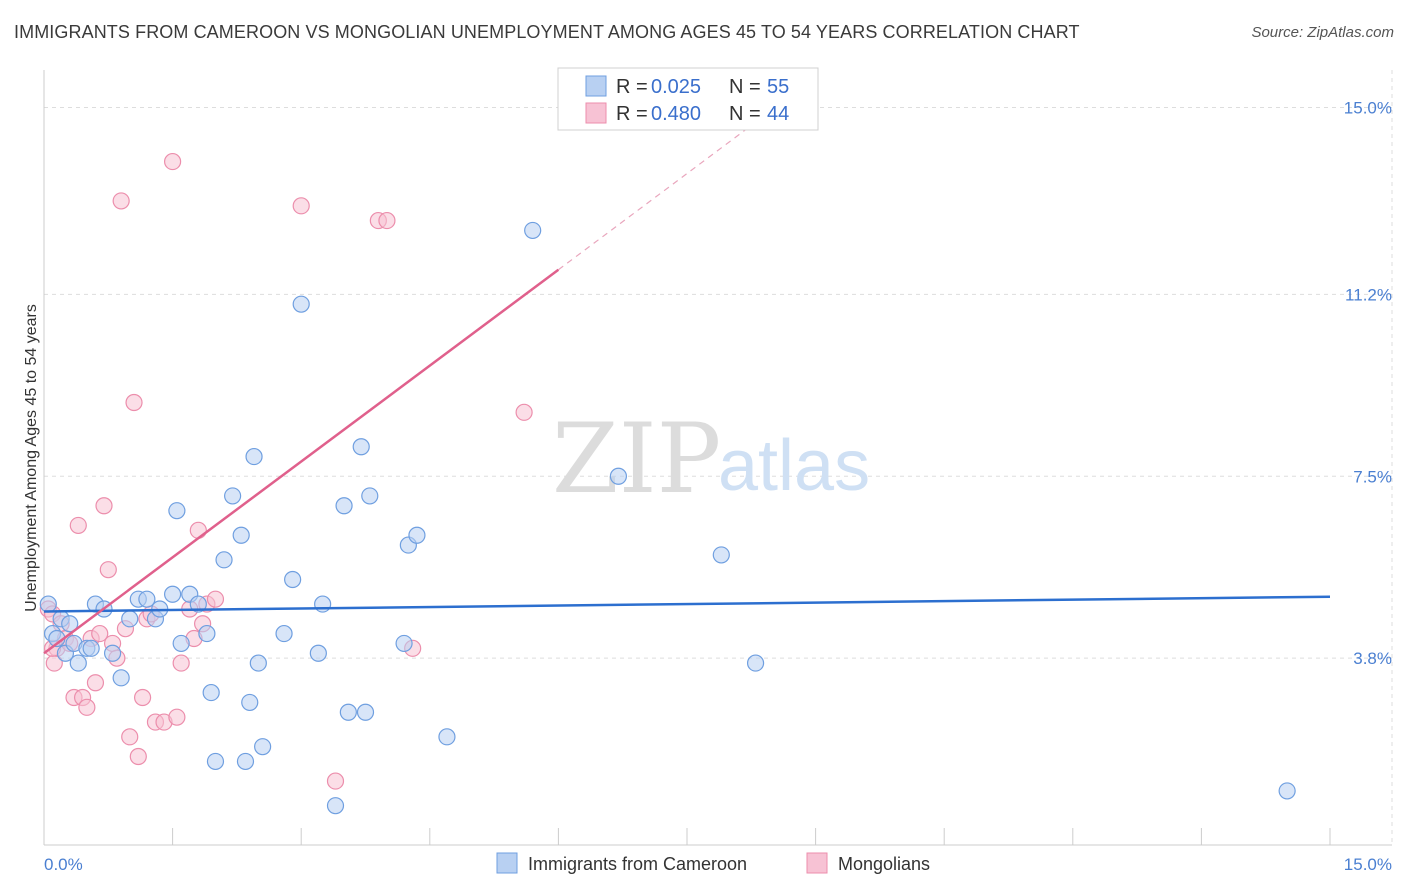  I want to click on correlation-legend: R = 0.025 N = 55 R = 0.480 N = 44, so click(688, 99).